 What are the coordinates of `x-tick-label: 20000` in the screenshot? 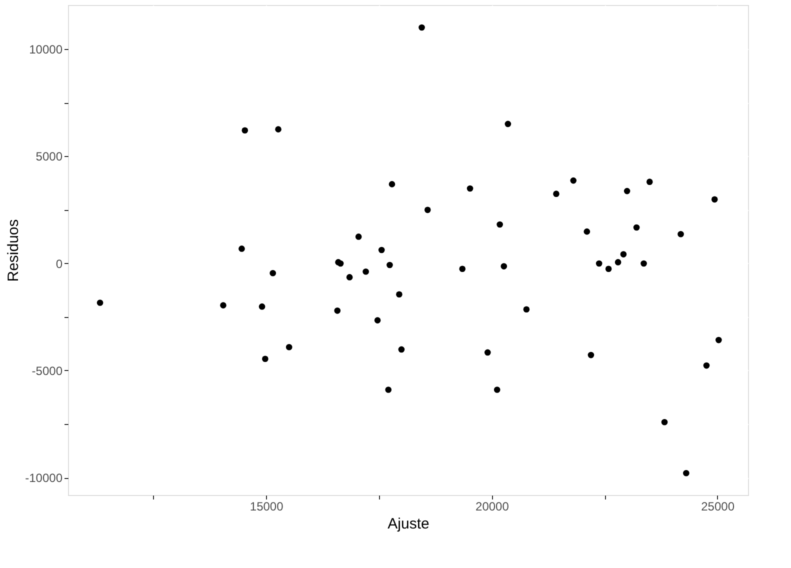 It's located at (493, 507).